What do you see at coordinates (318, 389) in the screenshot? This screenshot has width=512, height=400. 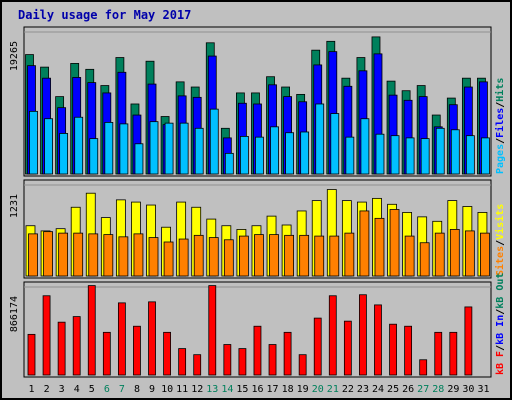 I see `day-label: 20` at bounding box center [318, 389].